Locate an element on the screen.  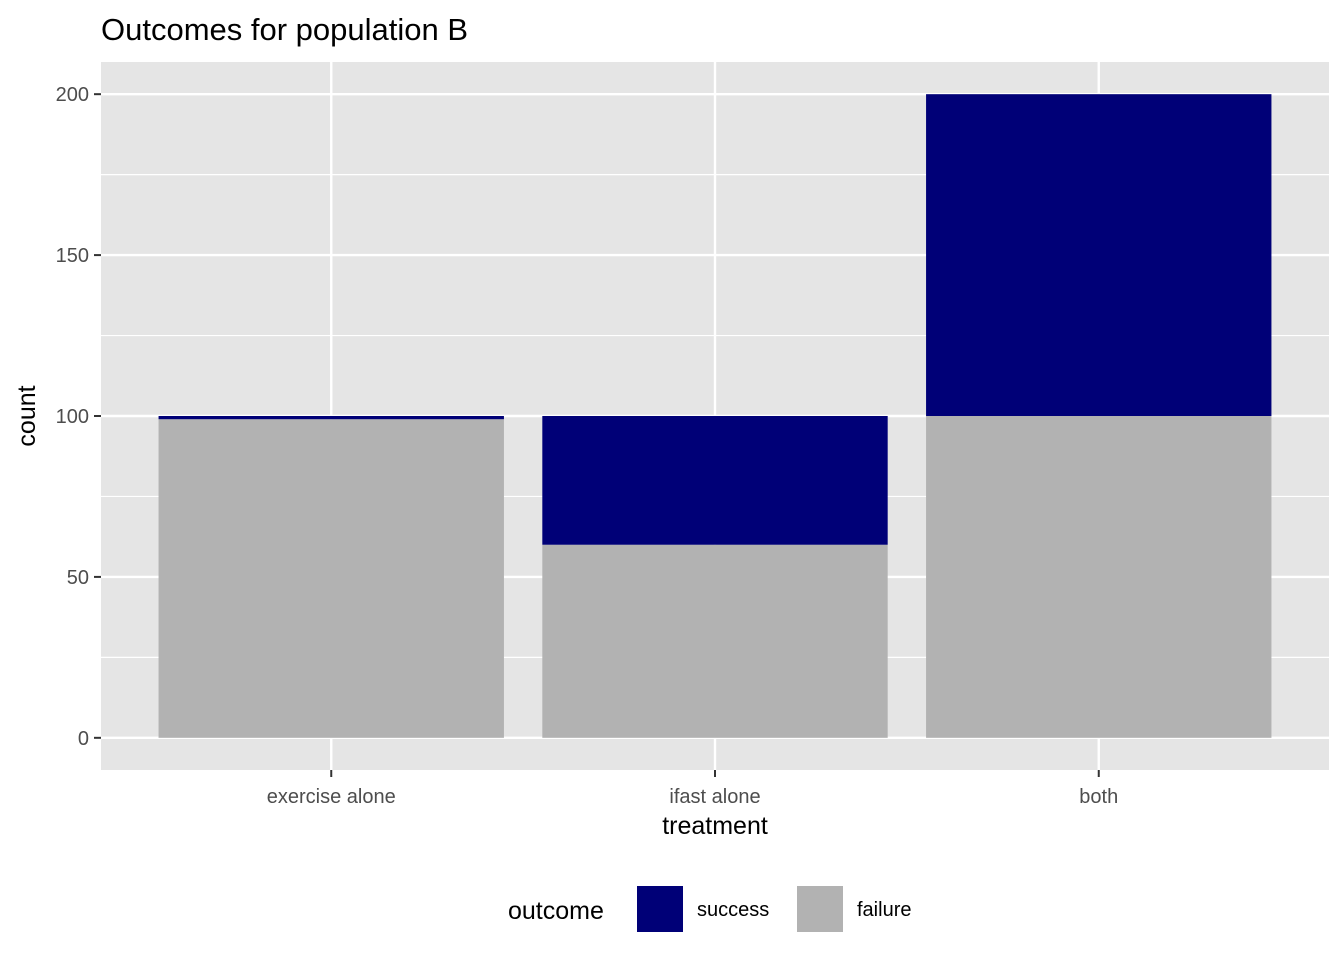
legend: outcome success failure is located at coordinates (709, 909).